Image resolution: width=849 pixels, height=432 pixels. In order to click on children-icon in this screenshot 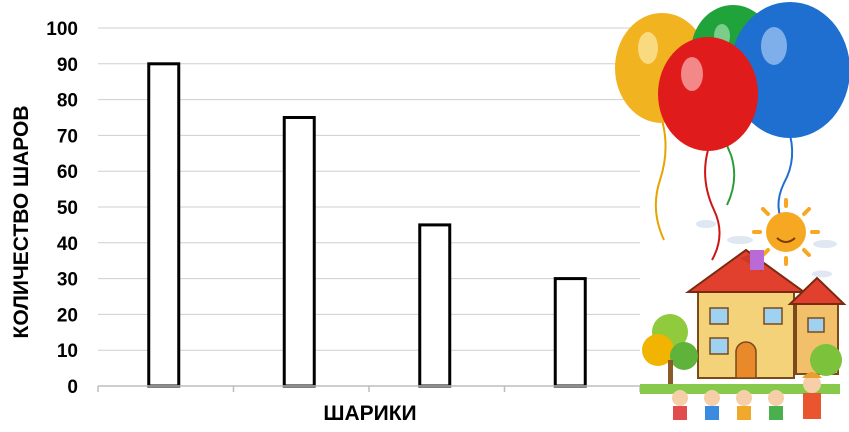, I will do `click(740, 396)`.